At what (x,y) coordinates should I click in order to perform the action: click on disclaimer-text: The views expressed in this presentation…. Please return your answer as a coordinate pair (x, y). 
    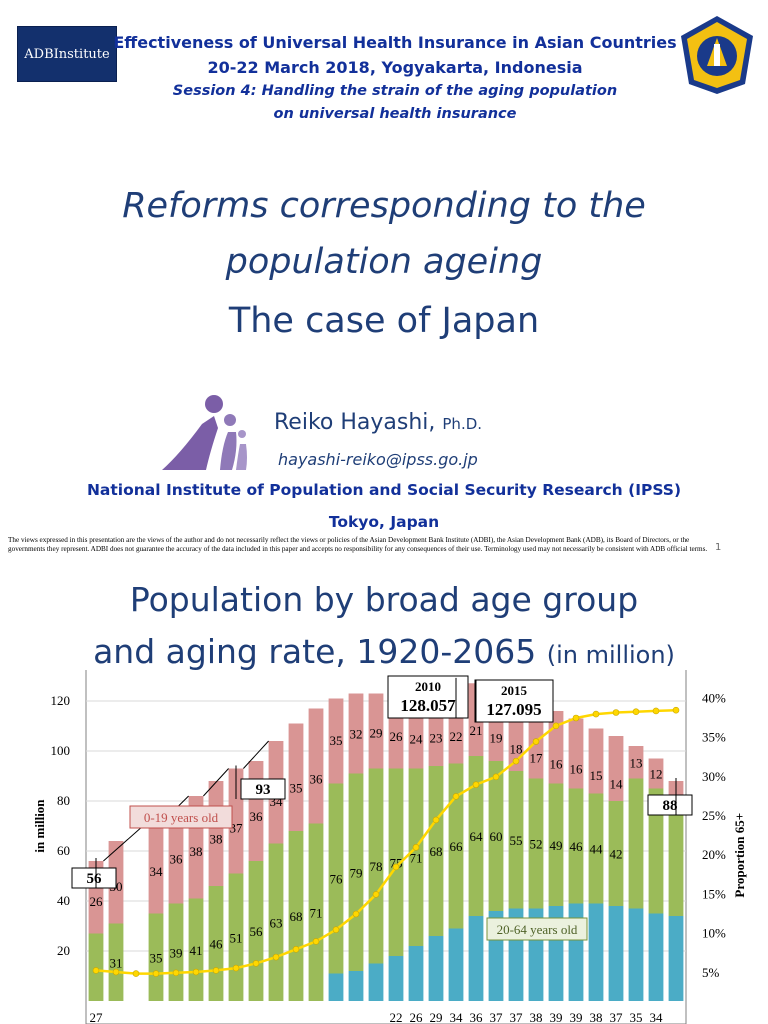
    Looking at the image, I should click on (358, 544).